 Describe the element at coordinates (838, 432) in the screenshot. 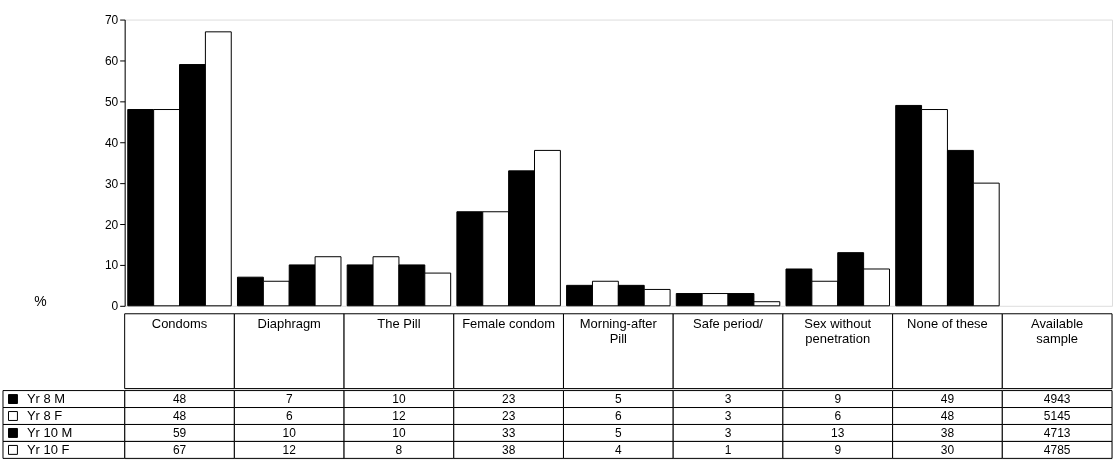

I see `data-label: 13` at that location.